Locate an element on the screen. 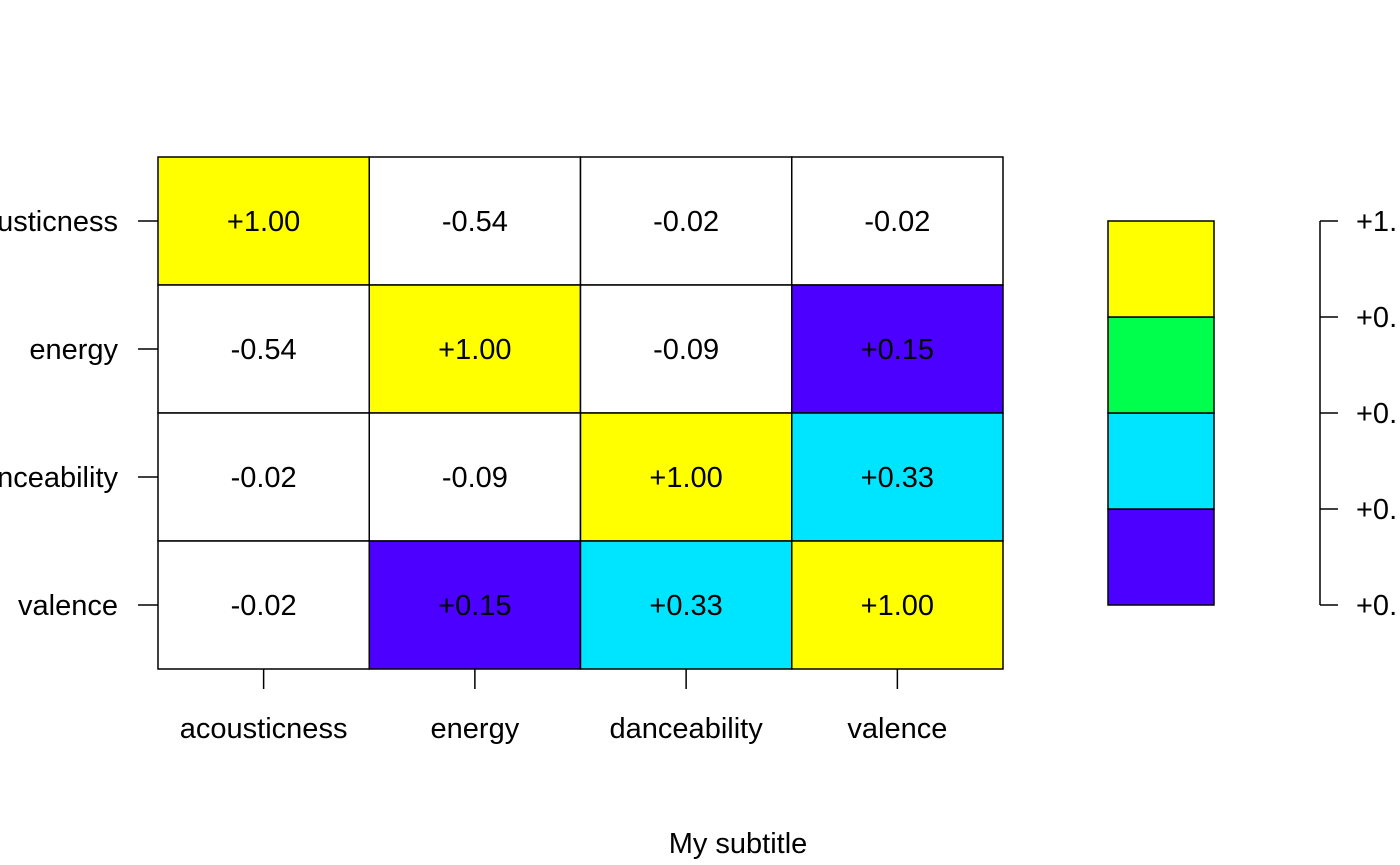 Image resolution: width=1400 pixels, height=865 pixels. color-legend is located at coordinates (1161, 413).